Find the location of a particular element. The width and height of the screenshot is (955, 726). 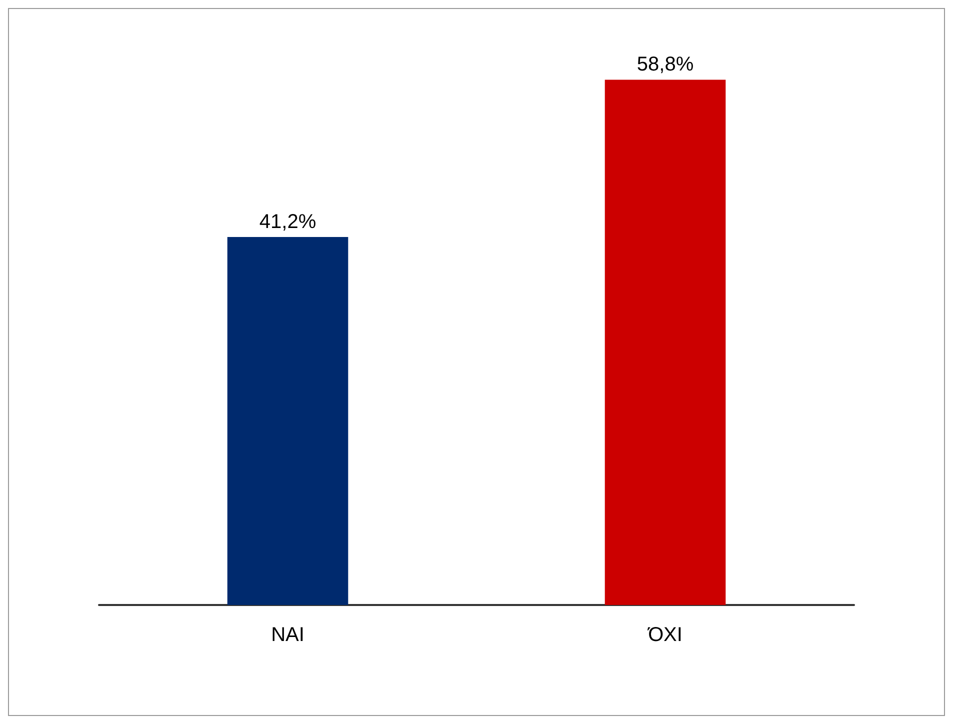

x-tick-label: ΌΧΙ is located at coordinates (664, 635).